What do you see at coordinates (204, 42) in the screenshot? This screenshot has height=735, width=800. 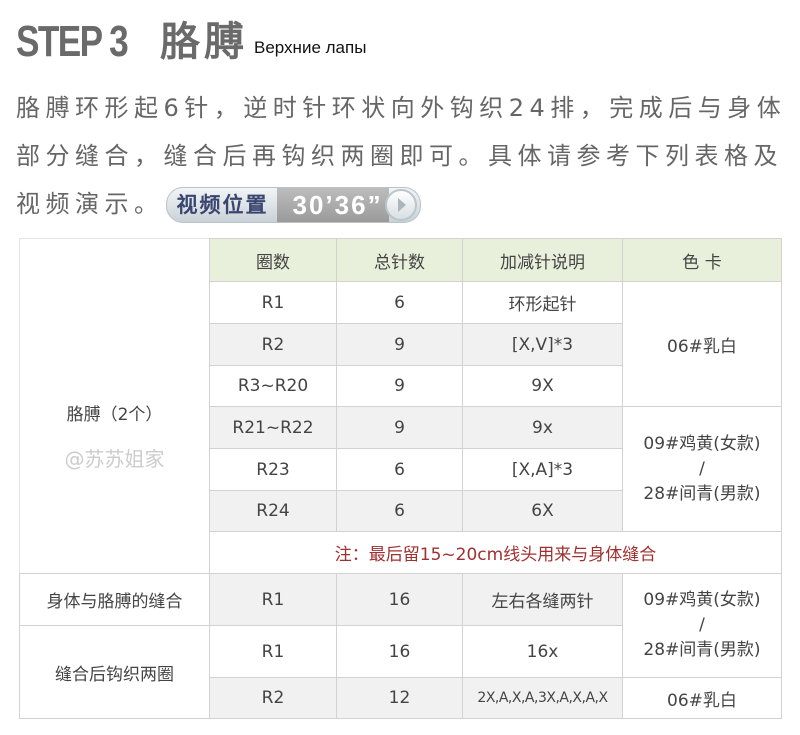 I see `section-title: 胳膊` at bounding box center [204, 42].